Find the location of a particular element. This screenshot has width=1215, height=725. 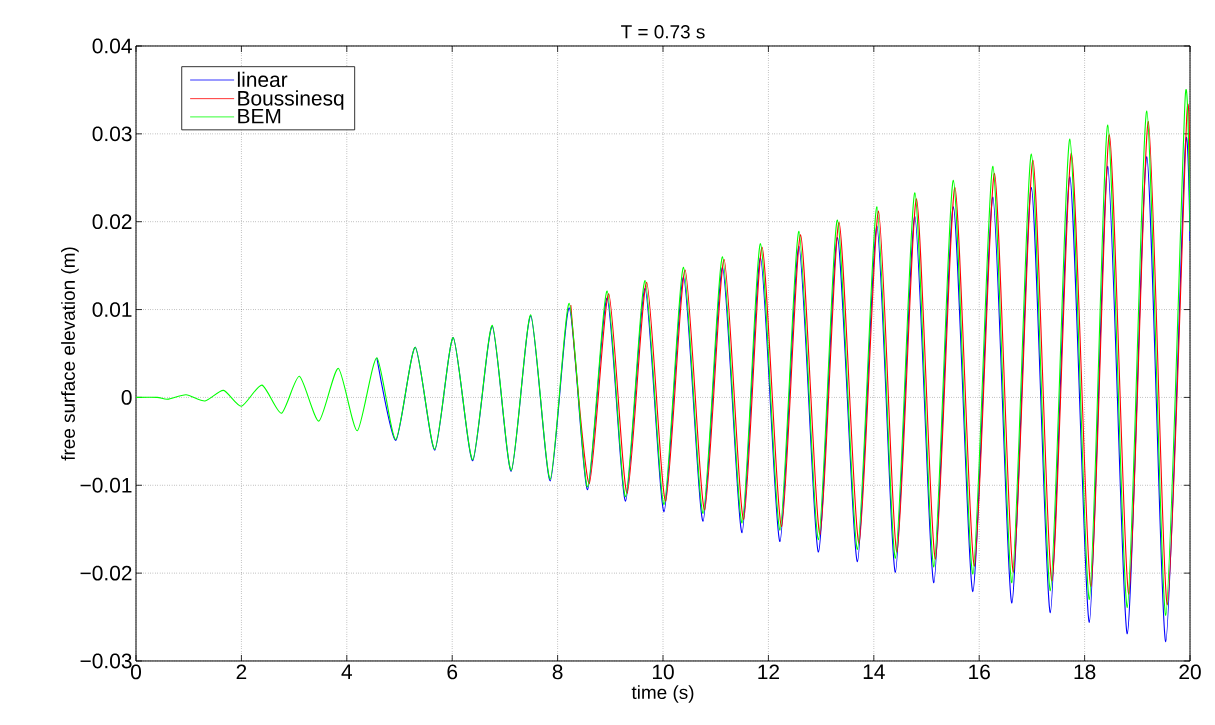

legend-label: linear is located at coordinates (262, 79).